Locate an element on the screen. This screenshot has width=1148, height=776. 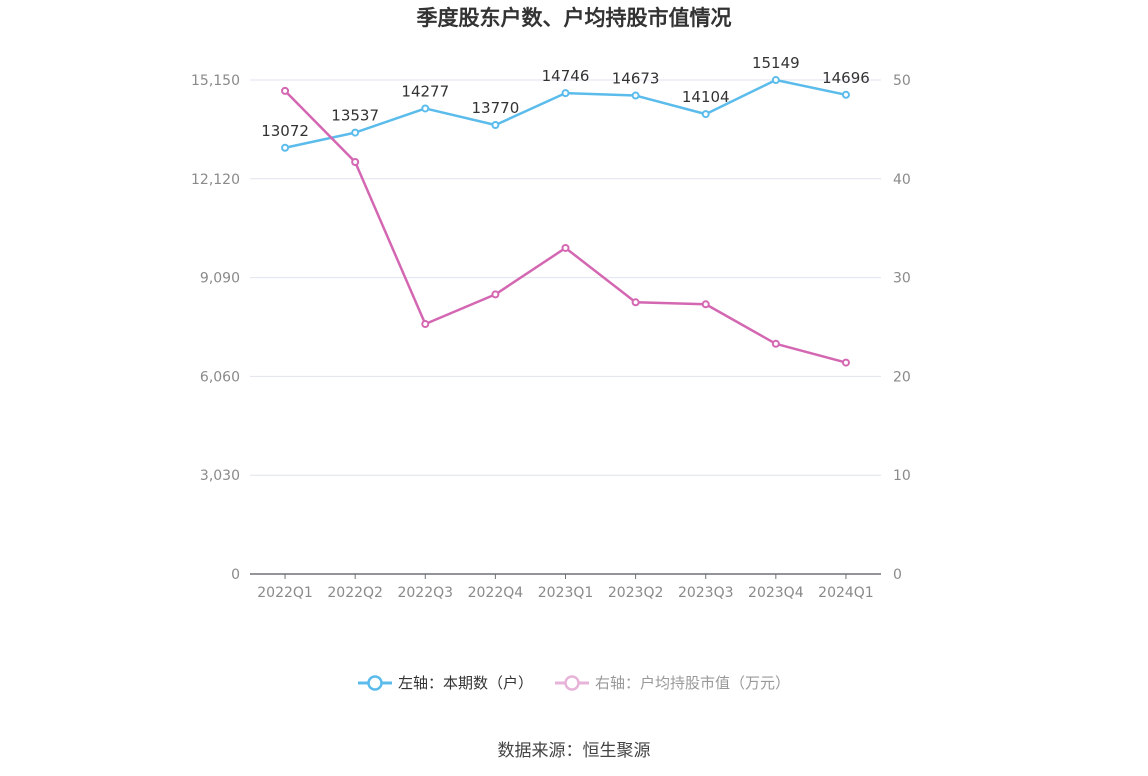
data-label: 14673 is located at coordinates (636, 79).